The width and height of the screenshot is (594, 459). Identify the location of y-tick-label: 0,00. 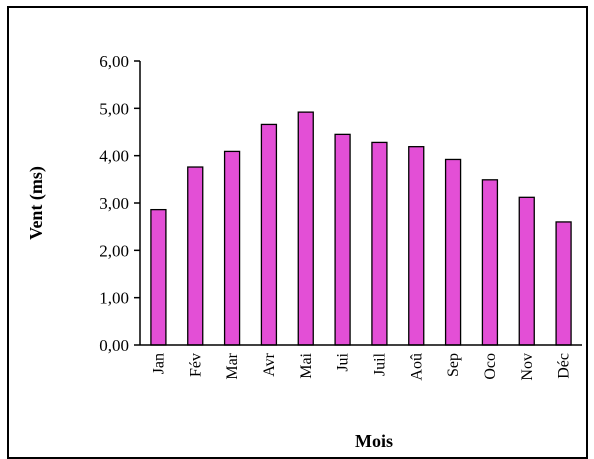
(114, 345).